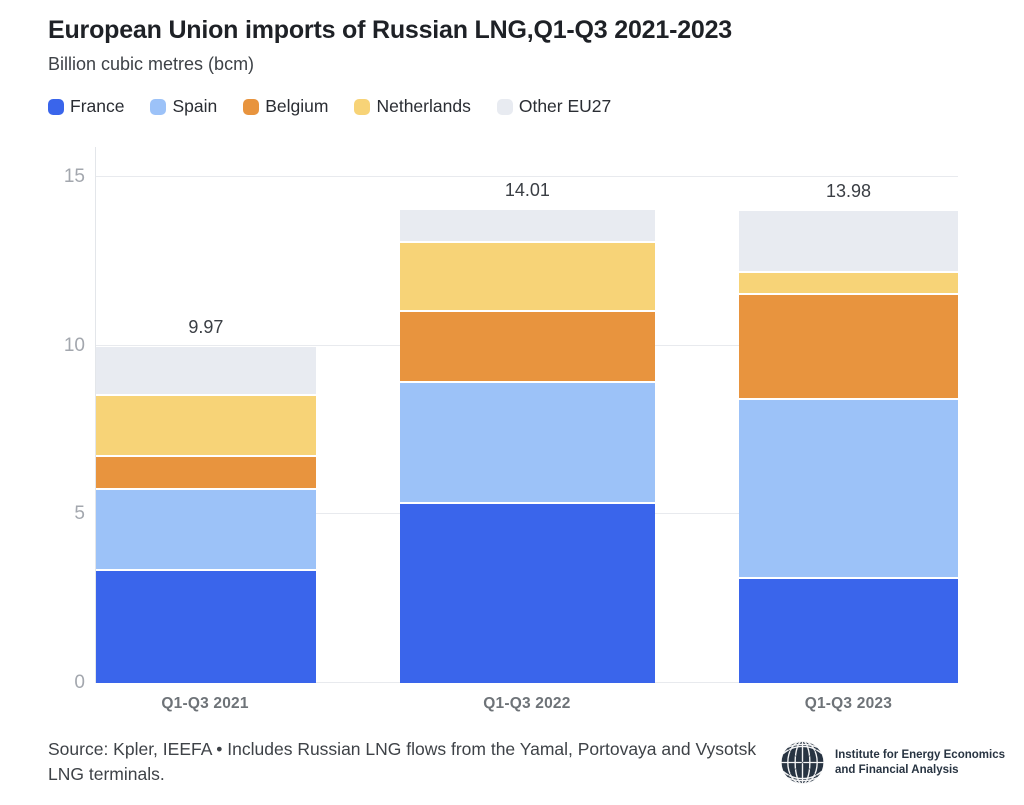 This screenshot has width=1024, height=805. I want to click on legend-item-other-eu27: Other EU27, so click(554, 106).